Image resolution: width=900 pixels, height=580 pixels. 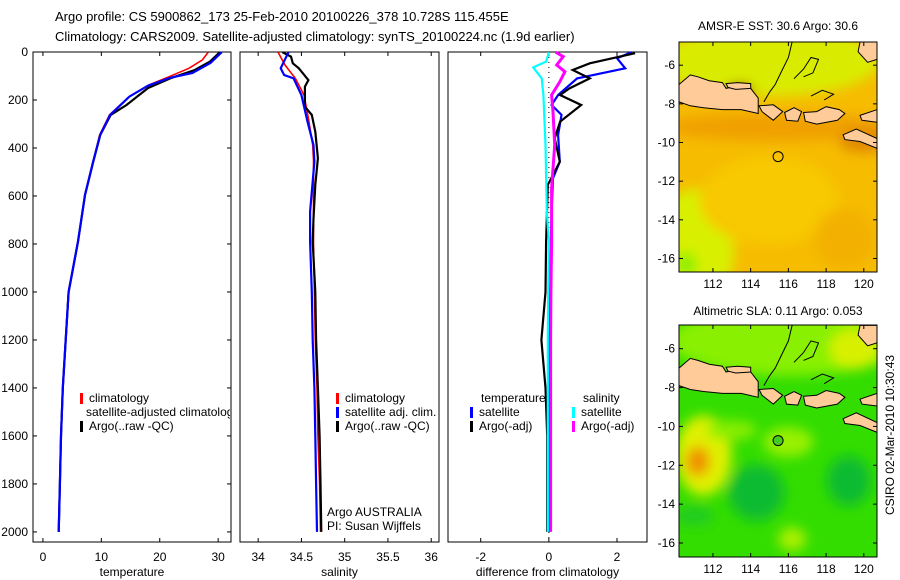 What do you see at coordinates (573, 426) in the screenshot?
I see `legend-swatch-magenta` at bounding box center [573, 426].